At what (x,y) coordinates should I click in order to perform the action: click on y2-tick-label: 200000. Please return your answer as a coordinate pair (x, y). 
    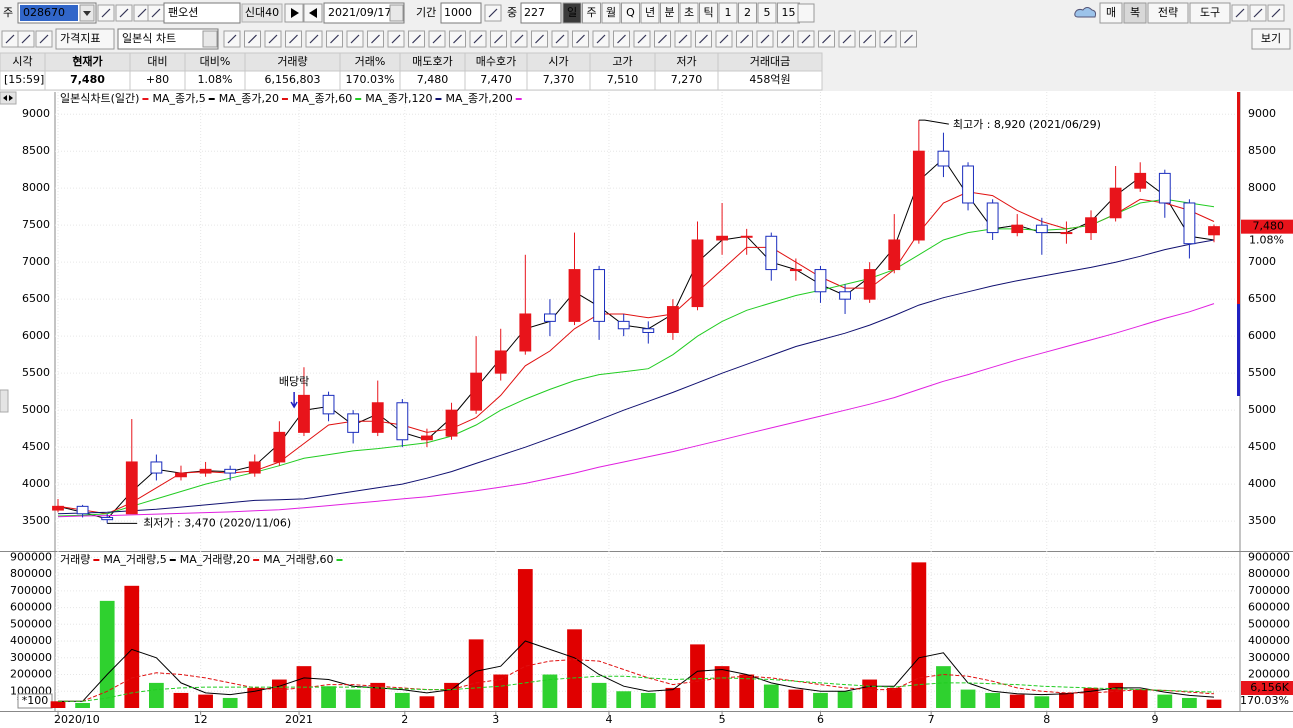
    Looking at the image, I should click on (1269, 674).